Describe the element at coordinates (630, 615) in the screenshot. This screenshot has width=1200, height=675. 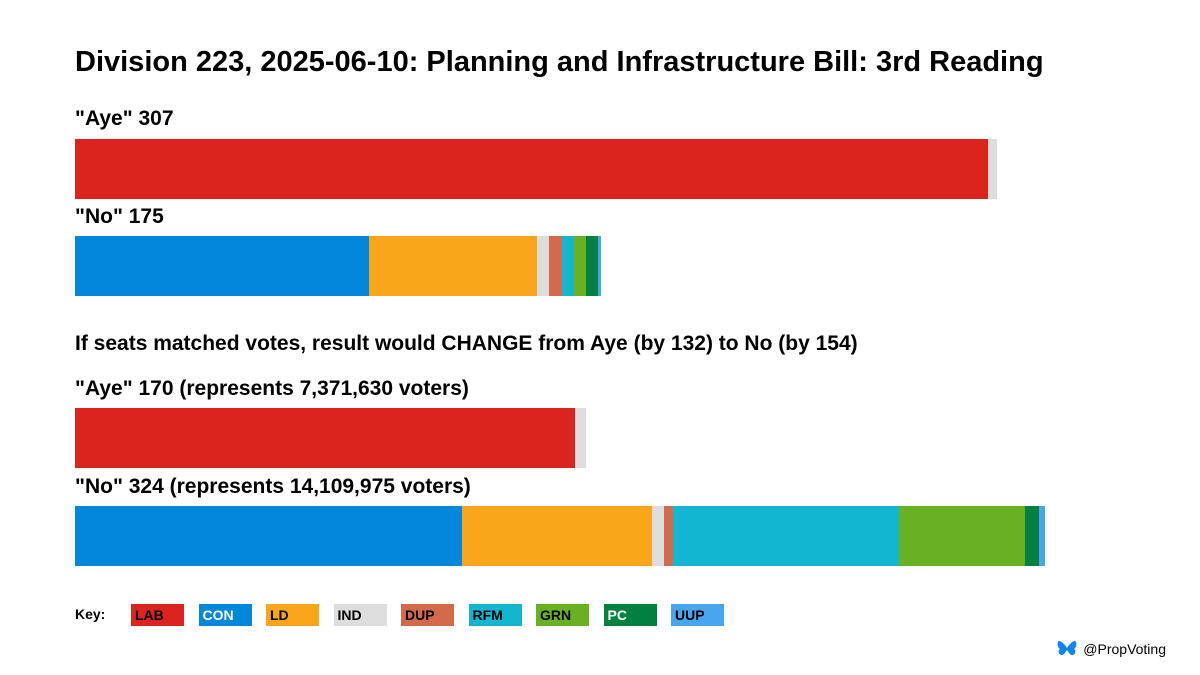
I see `legend-item-pc: PC` at that location.